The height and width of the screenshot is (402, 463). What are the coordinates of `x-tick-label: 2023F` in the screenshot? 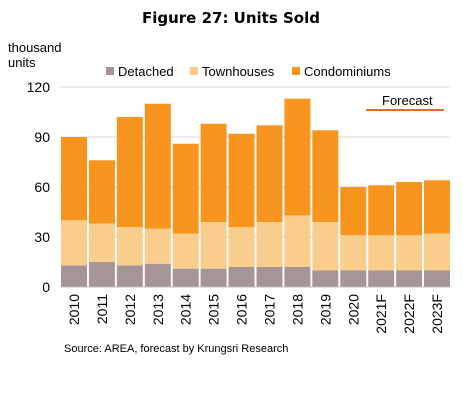 It's located at (437, 314).